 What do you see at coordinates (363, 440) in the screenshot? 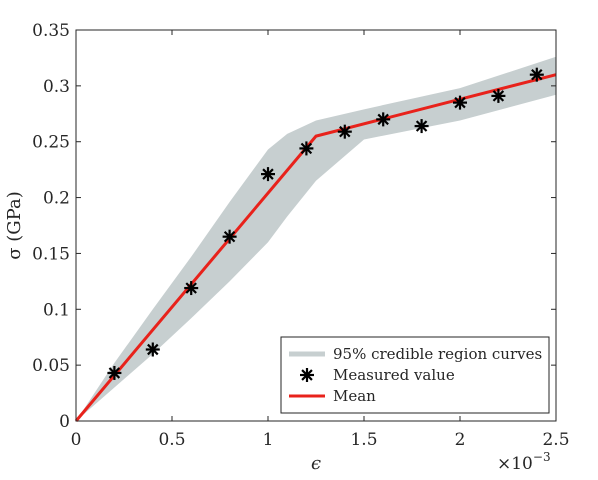
I see `x-tick-label: 1.5` at bounding box center [363, 440].